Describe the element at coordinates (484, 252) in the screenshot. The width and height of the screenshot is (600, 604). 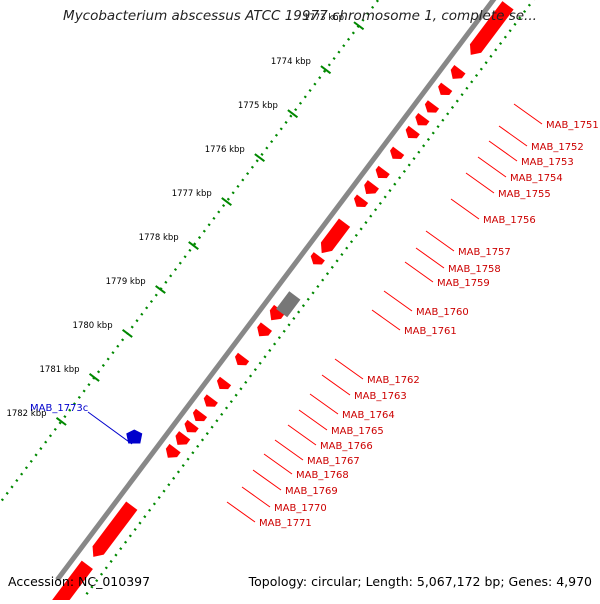
I see `gene-label-MAB_1757: MAB_1757` at that location.